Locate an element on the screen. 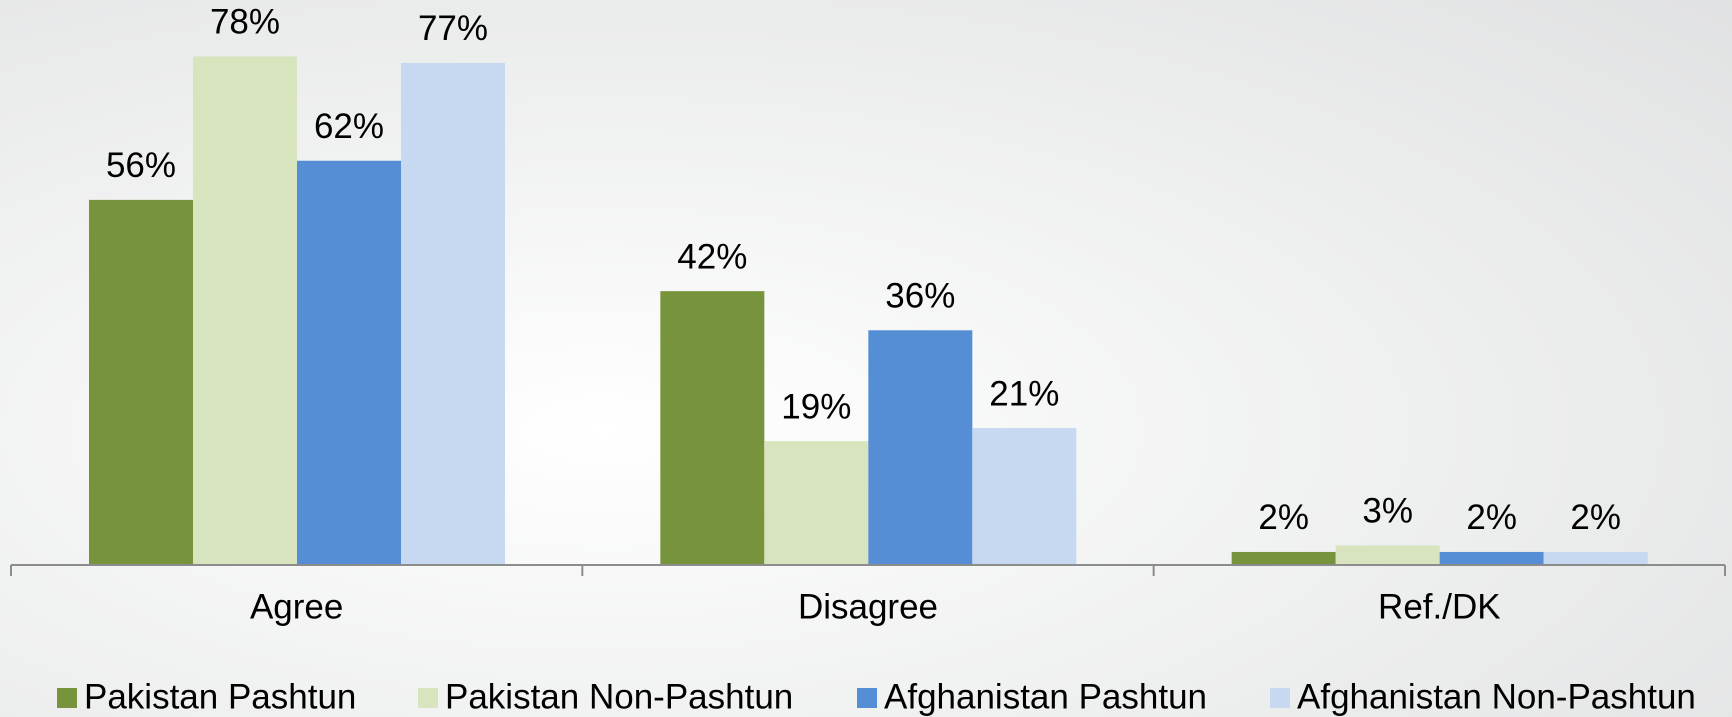  value-label: 62% is located at coordinates (349, 126).